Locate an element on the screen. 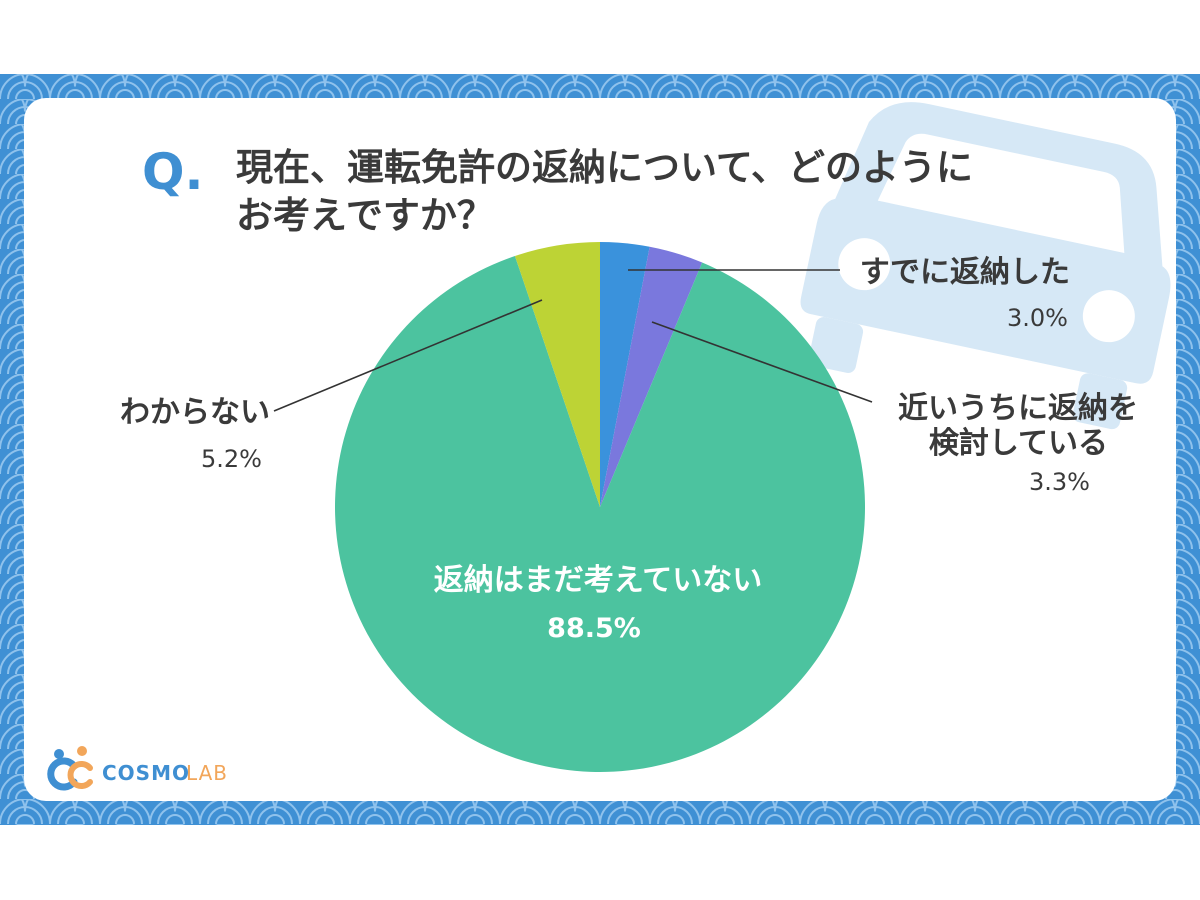  slice-value-unknown: 5.2% is located at coordinates (231, 459).